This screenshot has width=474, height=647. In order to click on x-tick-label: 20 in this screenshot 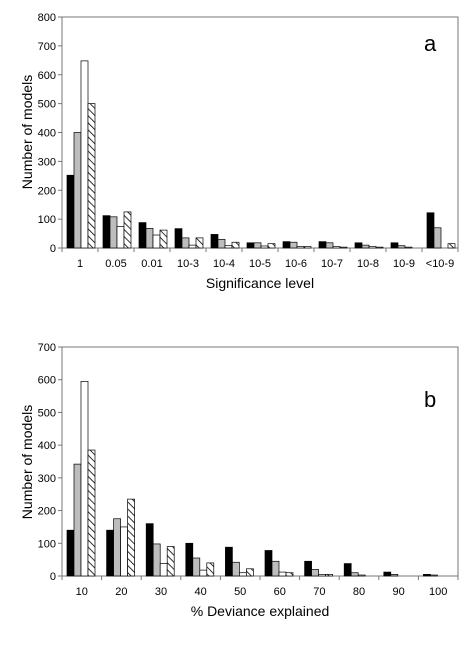, I will do `click(121, 592)`.